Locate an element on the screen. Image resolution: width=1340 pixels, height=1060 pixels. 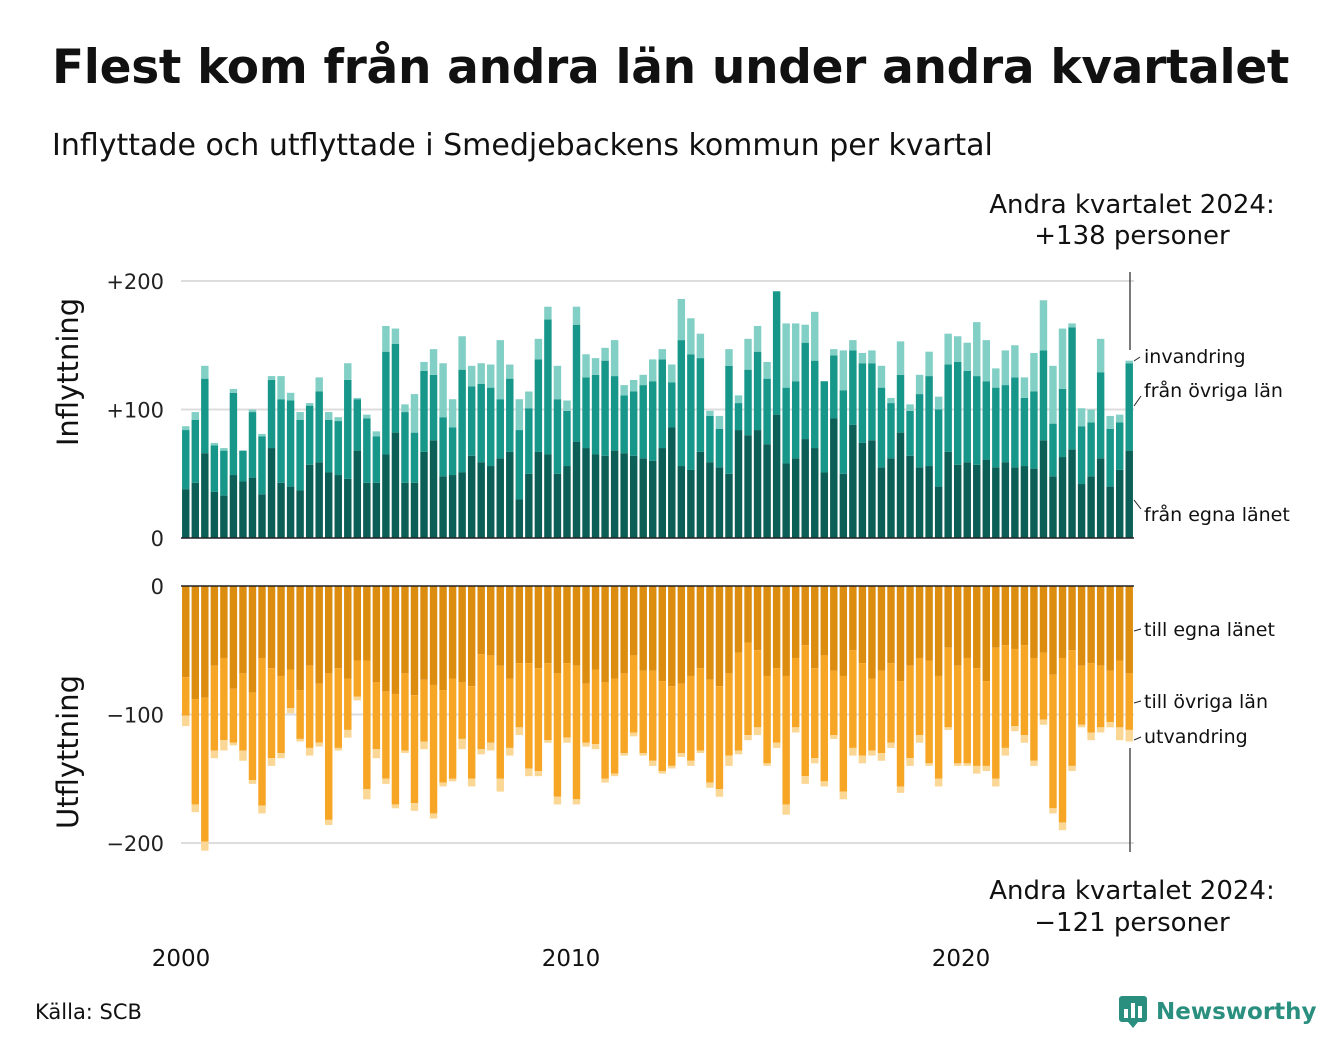
x-tick-2020: 2020 is located at coordinates (961, 959).